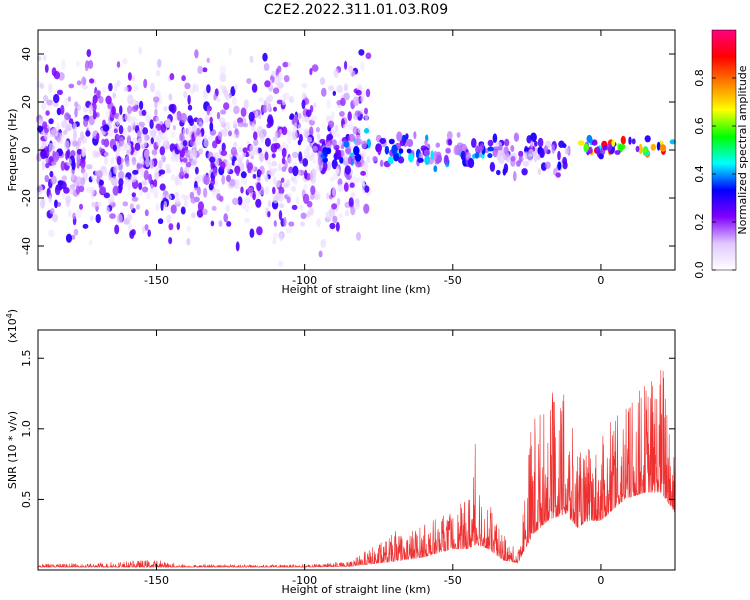 This screenshot has width=750, height=600. I want to click on x-tick-label: -150, so click(156, 280).